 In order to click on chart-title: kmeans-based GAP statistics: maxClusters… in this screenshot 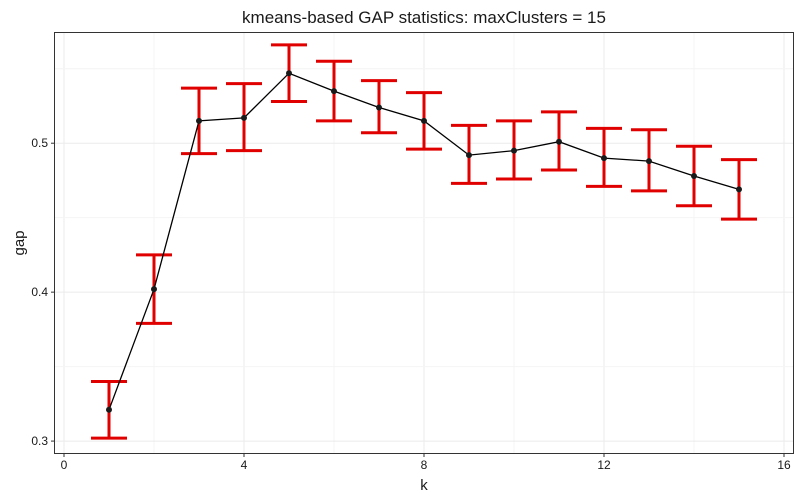, I will do `click(424, 17)`.